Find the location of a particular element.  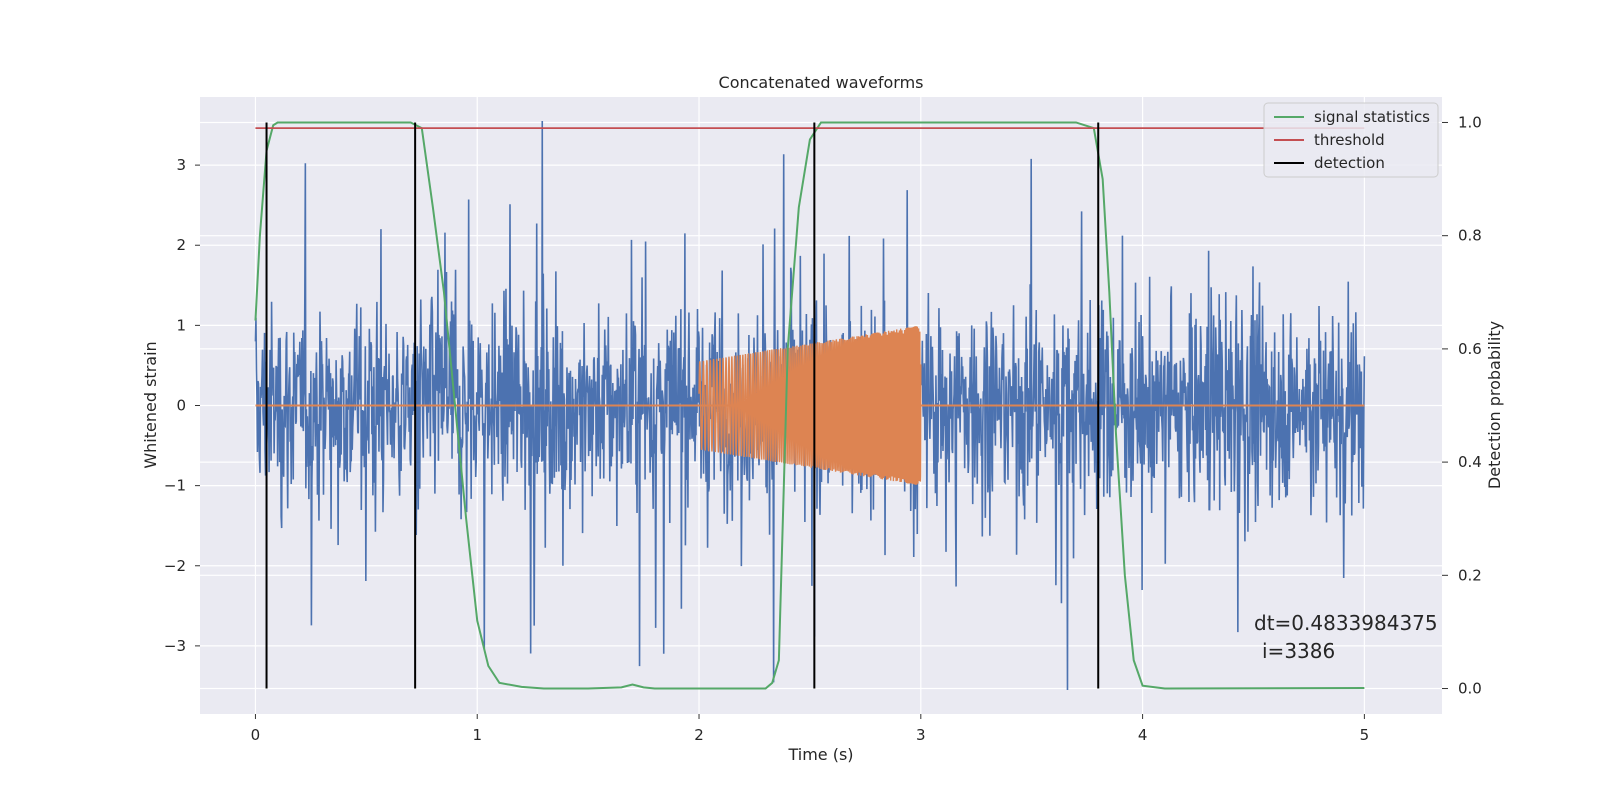

x-axis-label: Time (s) is located at coordinates (820, 754).